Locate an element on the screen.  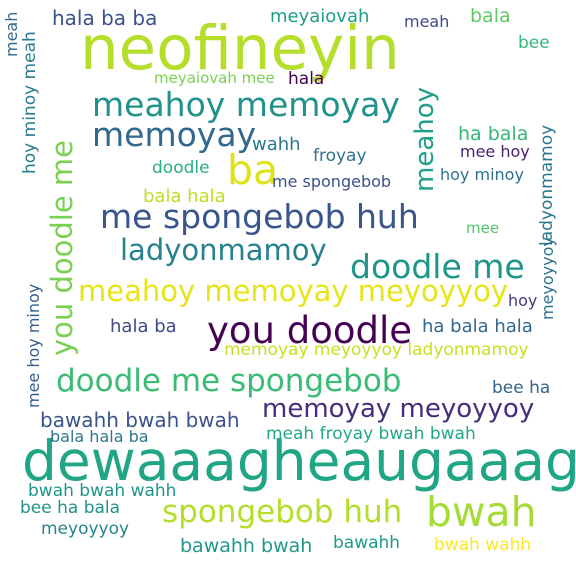
word: me spongebob is located at coordinates (332, 181).